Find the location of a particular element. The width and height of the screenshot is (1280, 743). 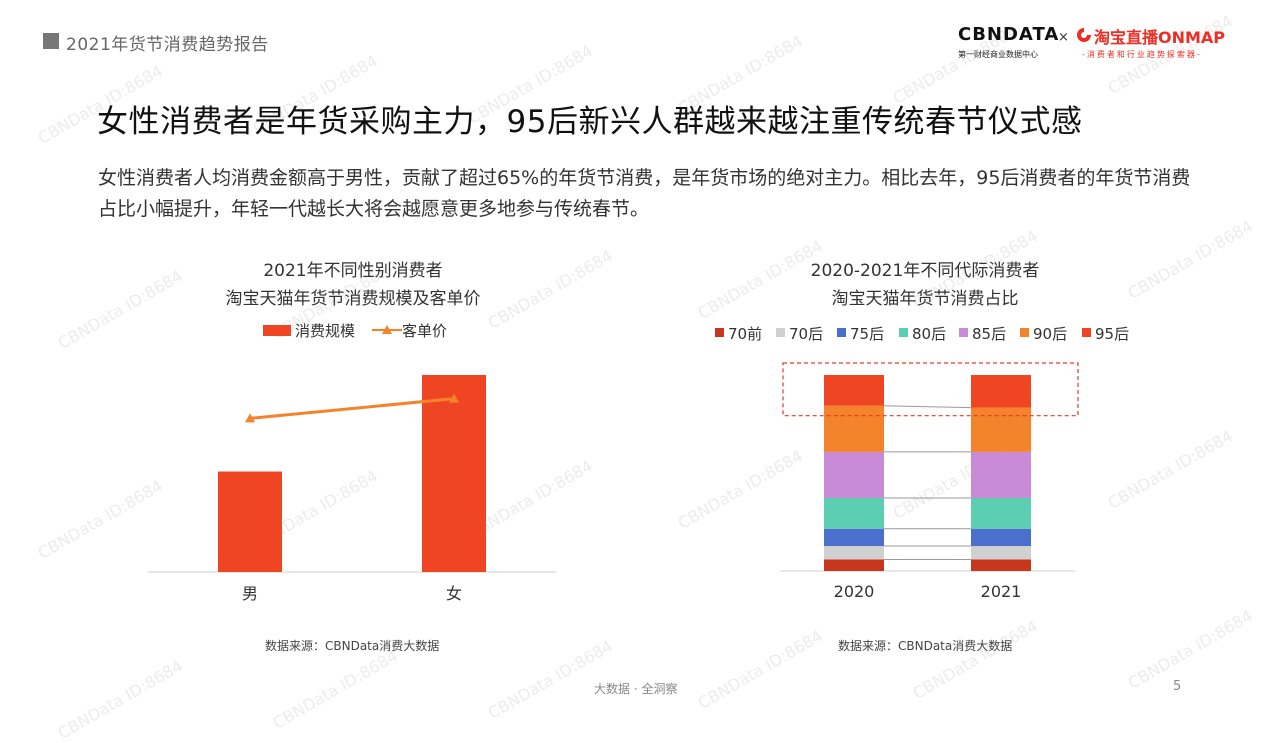

segment-2020-70后 is located at coordinates (854, 553).